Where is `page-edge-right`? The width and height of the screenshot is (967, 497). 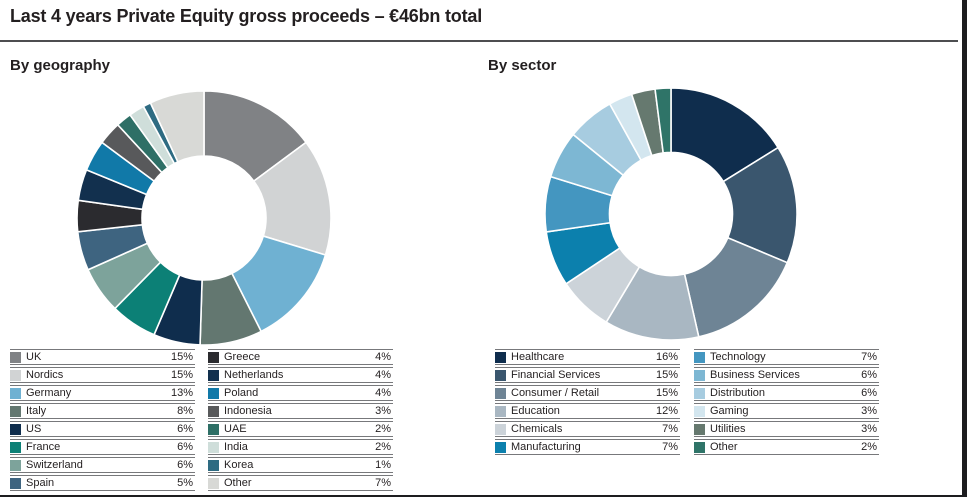
page-edge-right is located at coordinates (964, 248).